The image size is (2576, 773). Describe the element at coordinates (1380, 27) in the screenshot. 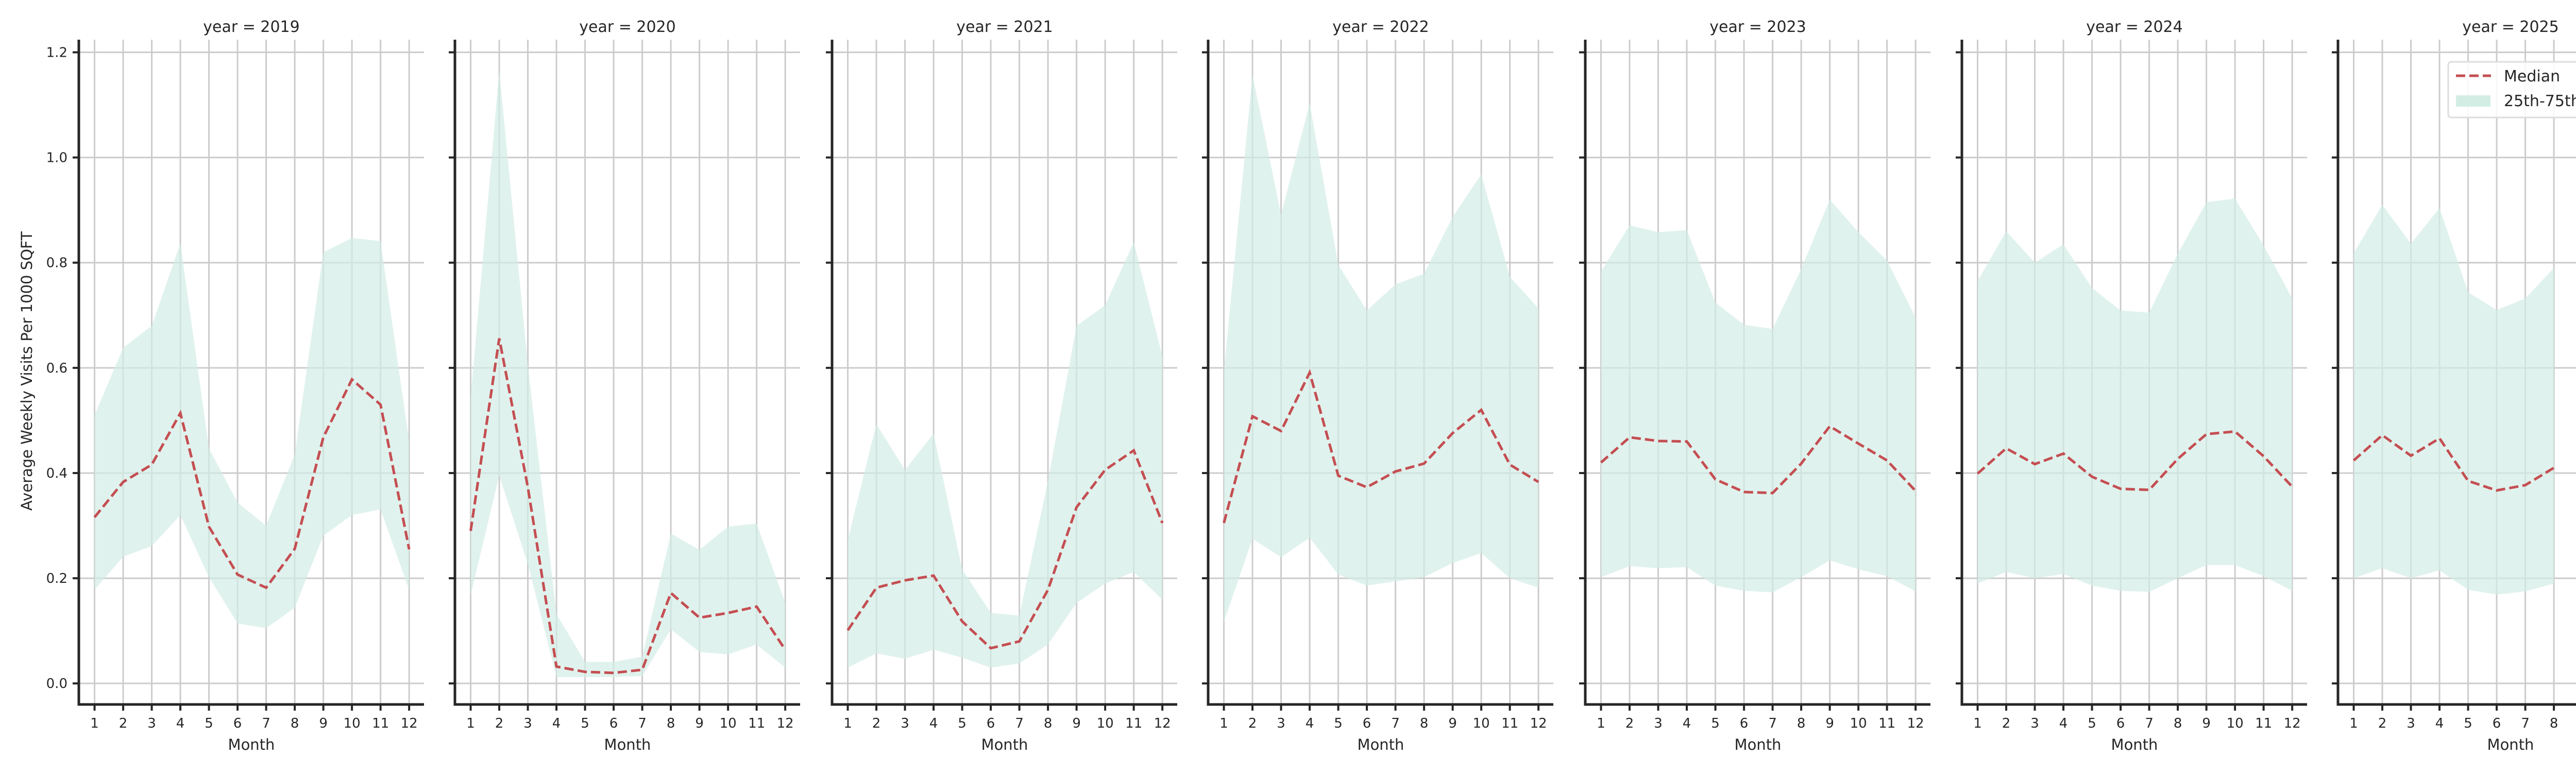

I see `facet-title: year = 2022` at that location.